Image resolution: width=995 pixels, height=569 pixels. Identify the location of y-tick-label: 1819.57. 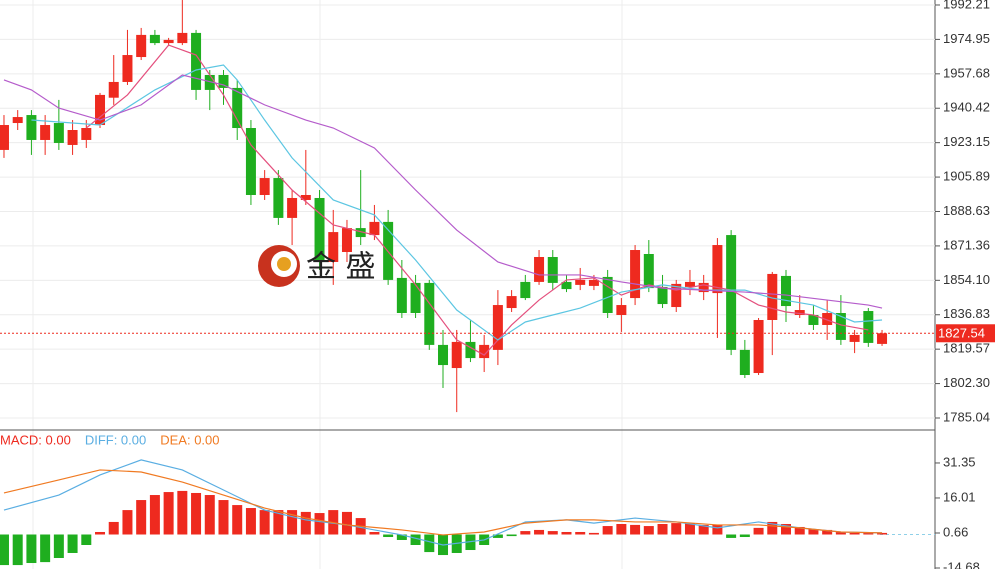
(966, 348).